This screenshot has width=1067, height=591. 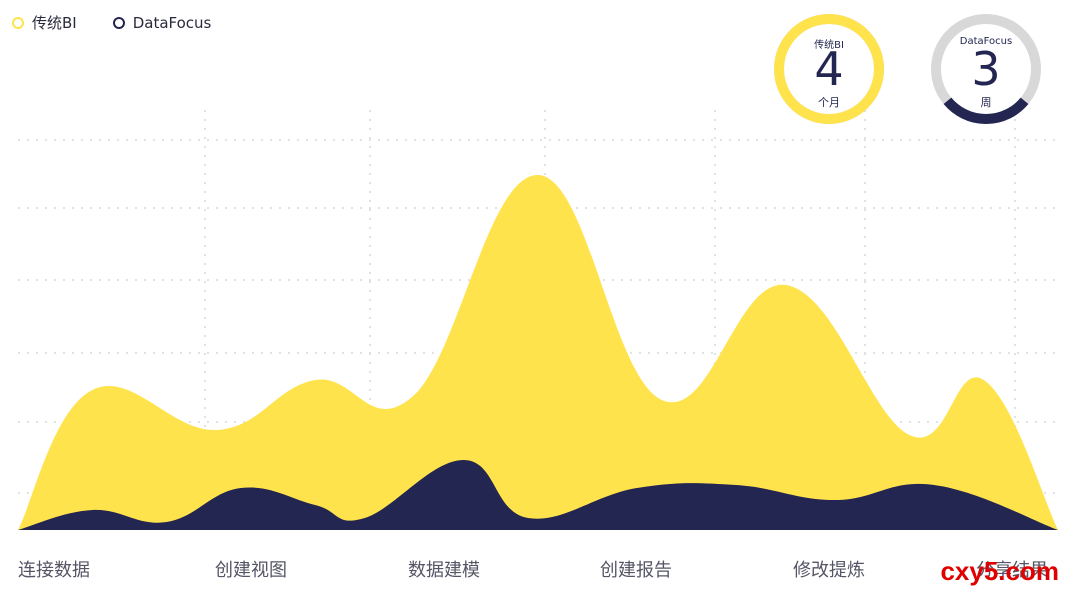 What do you see at coordinates (986, 102) in the screenshot?
I see `gauge-unit: 周` at bounding box center [986, 102].